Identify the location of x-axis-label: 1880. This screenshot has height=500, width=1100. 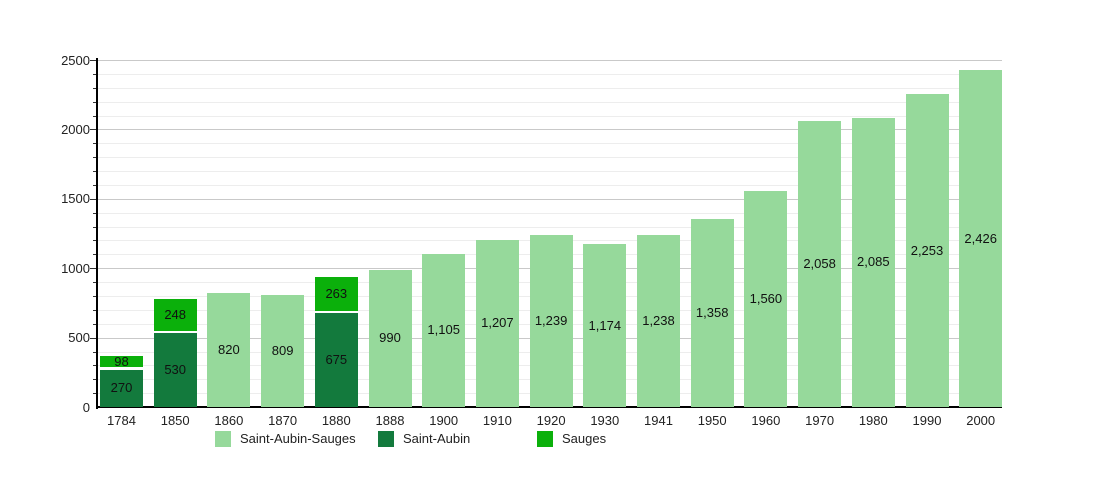
(336, 420).